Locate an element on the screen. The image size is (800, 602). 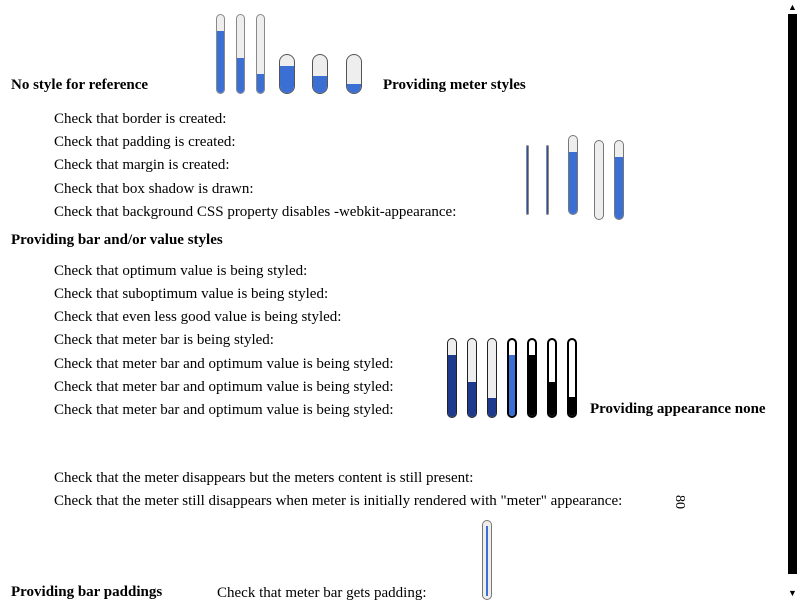
vertical-scrollbar: ▲ ▼ is located at coordinates (792, 300).